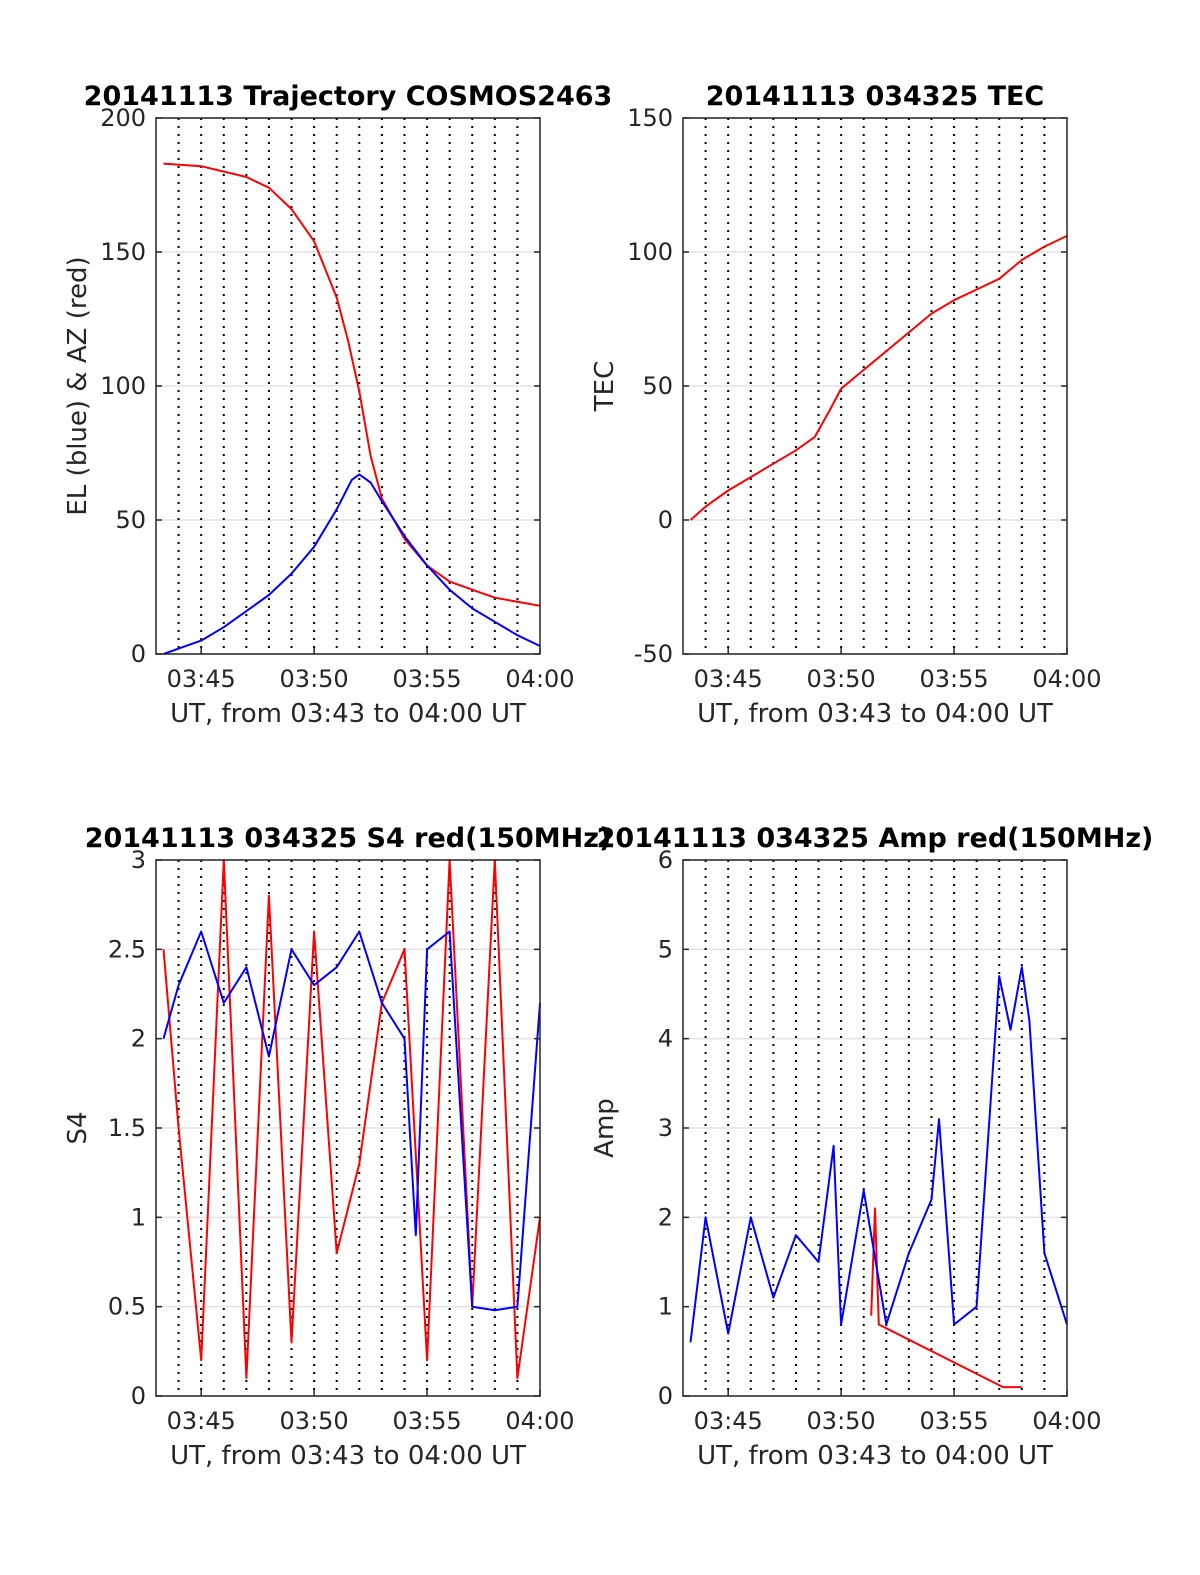 This screenshot has width=1200, height=1575. Describe the element at coordinates (78, 1127) in the screenshot. I see `y-axis-label: S4` at that location.